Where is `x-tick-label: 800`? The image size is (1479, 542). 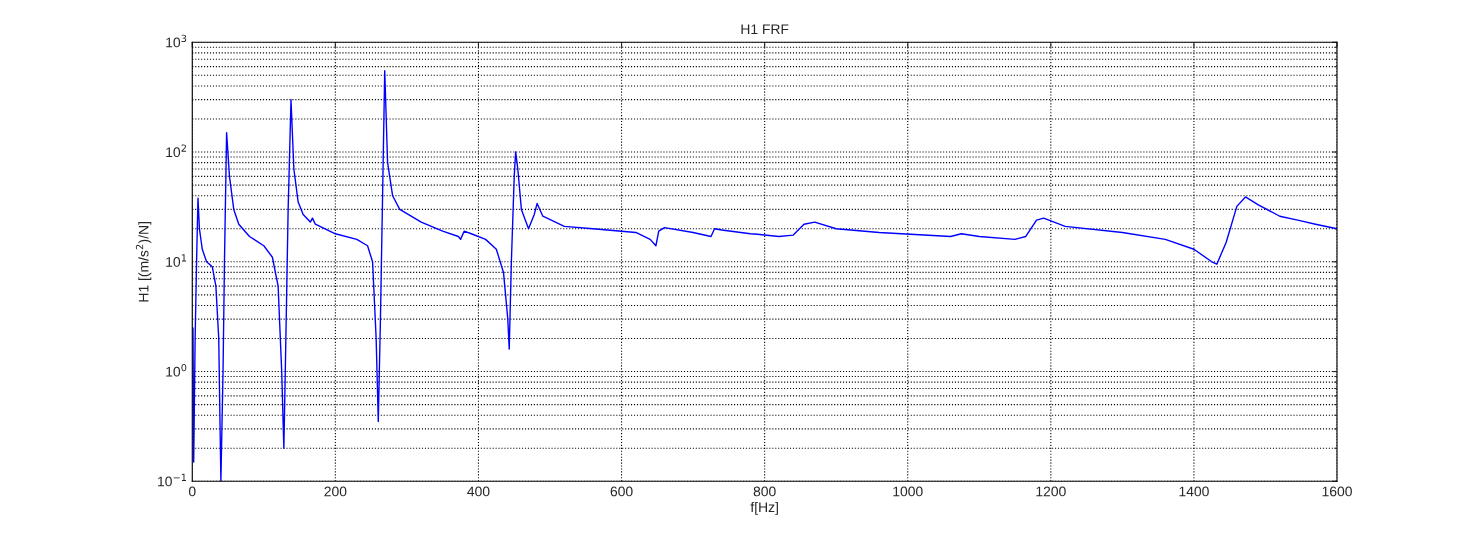 x-tick-label: 800 is located at coordinates (764, 491).